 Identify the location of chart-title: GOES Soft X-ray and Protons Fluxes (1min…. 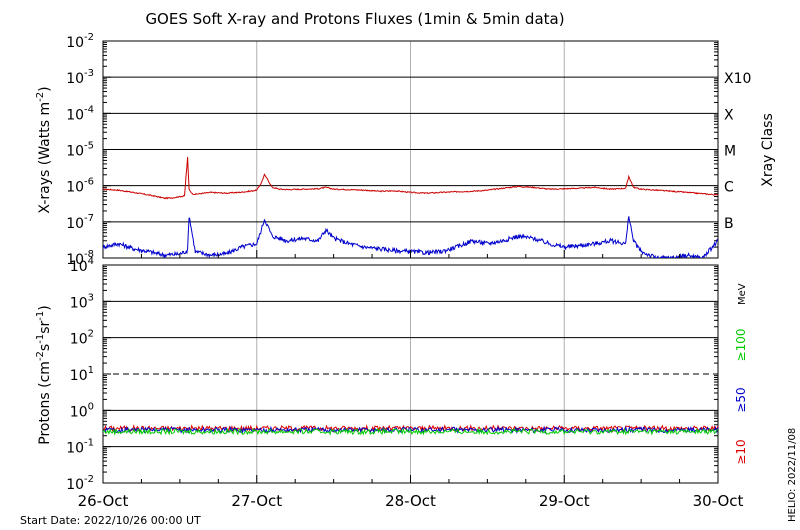
(354, 19).